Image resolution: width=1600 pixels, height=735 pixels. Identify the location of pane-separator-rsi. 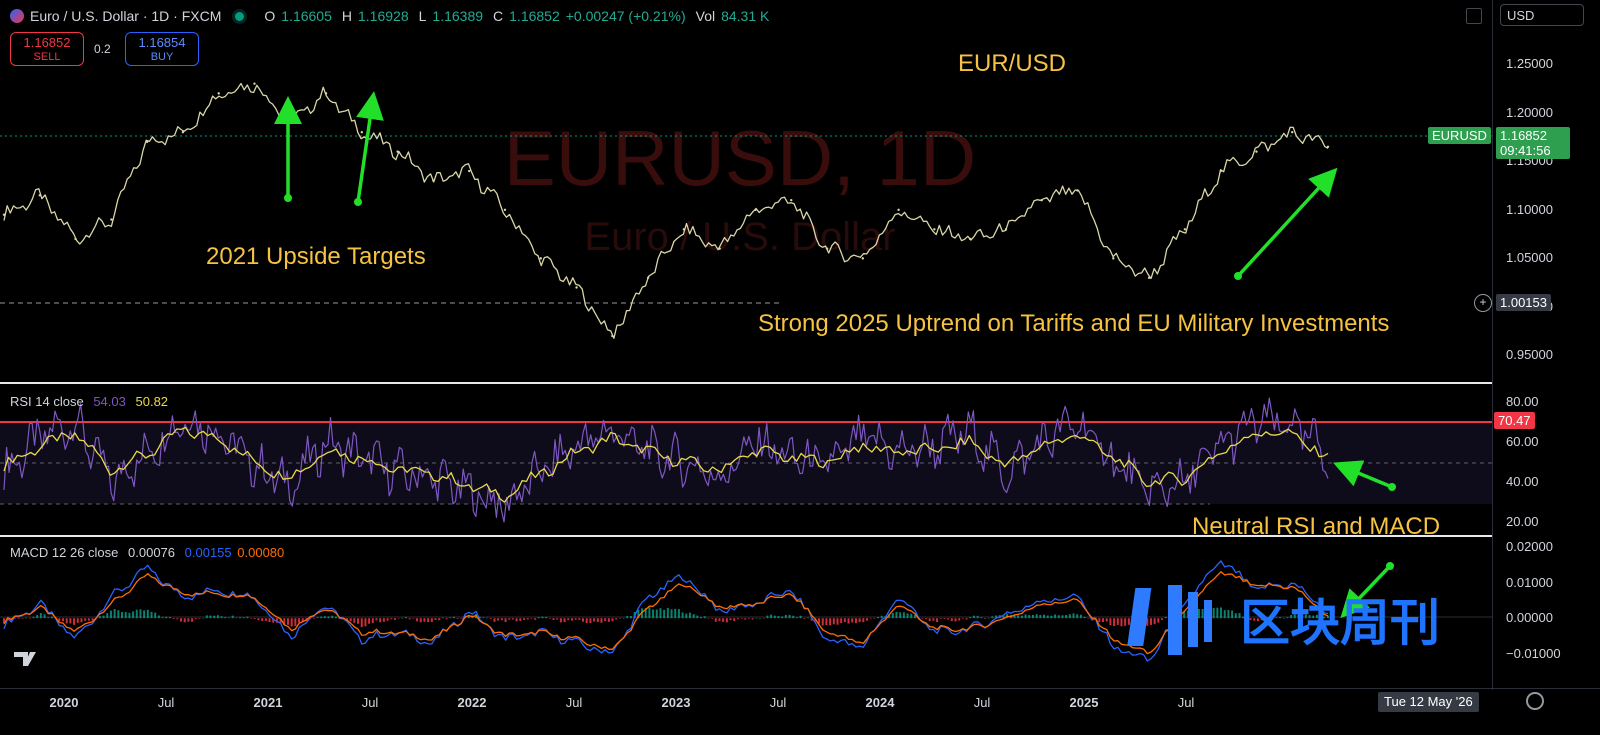
(746, 383).